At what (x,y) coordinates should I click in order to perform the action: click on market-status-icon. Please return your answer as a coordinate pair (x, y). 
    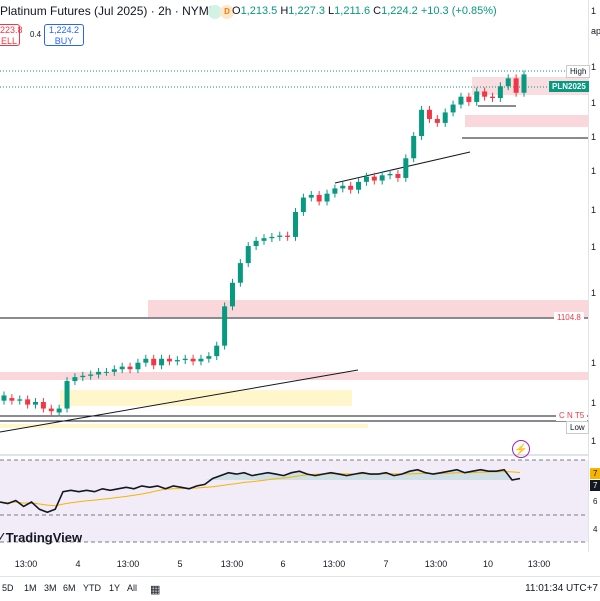
    Looking at the image, I should click on (215, 12).